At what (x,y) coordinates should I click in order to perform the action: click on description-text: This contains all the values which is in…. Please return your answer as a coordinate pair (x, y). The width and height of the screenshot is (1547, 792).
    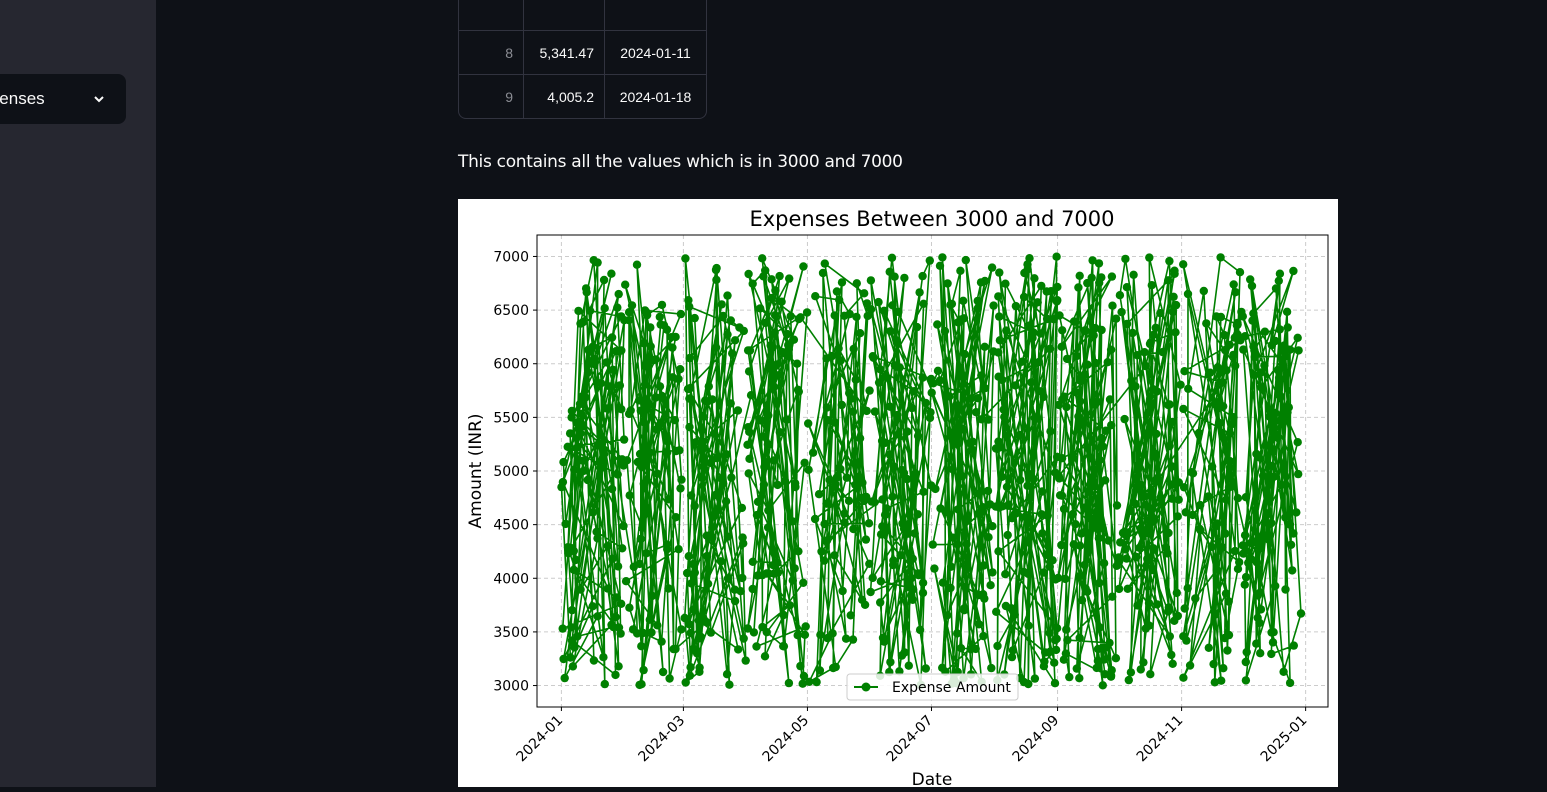
    Looking at the image, I should click on (680, 162).